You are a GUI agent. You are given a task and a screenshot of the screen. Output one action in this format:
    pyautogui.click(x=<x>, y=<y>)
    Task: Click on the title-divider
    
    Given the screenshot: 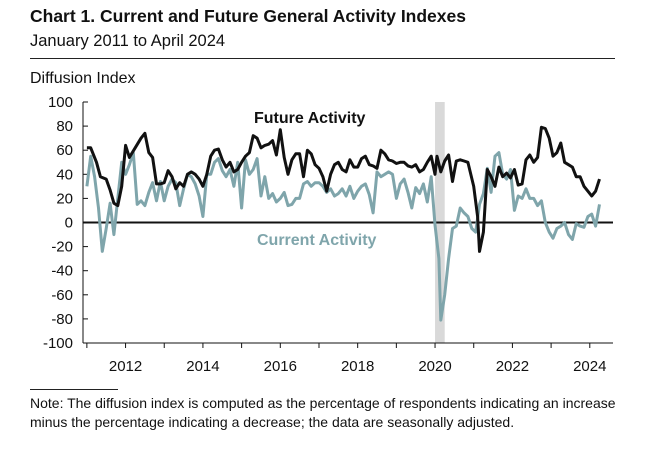 What is the action you would take?
    pyautogui.click(x=322, y=58)
    